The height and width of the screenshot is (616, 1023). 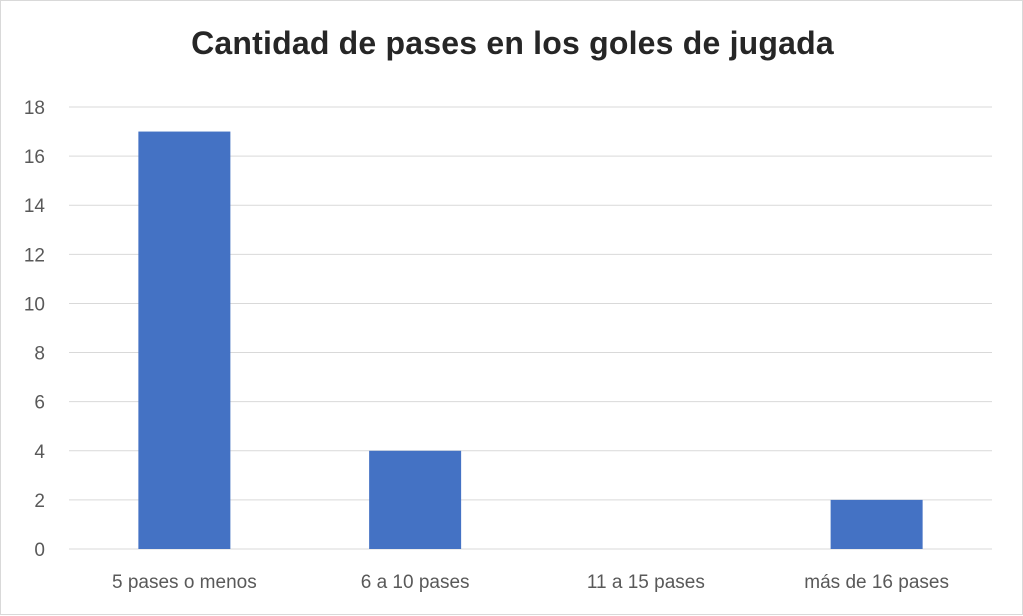 I want to click on y-tick-label: 8, so click(x=39, y=354).